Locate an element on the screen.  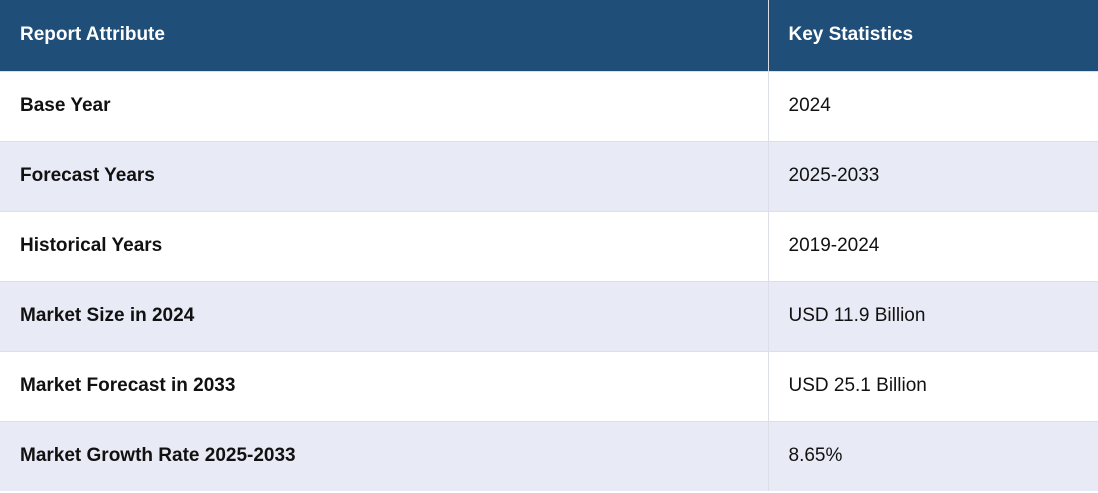
row-value-base-year: 2024 is located at coordinates (932, 106).